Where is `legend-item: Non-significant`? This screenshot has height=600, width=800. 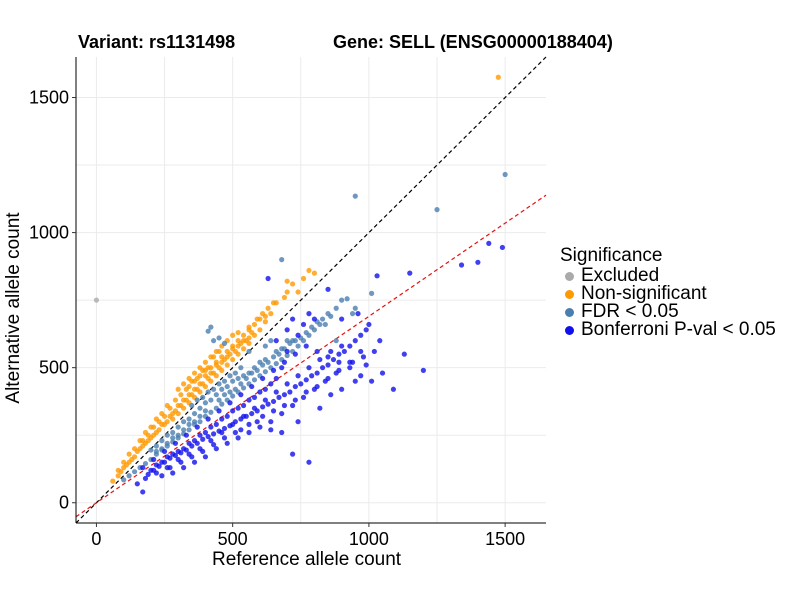
legend-item: Non-significant is located at coordinates (668, 293).